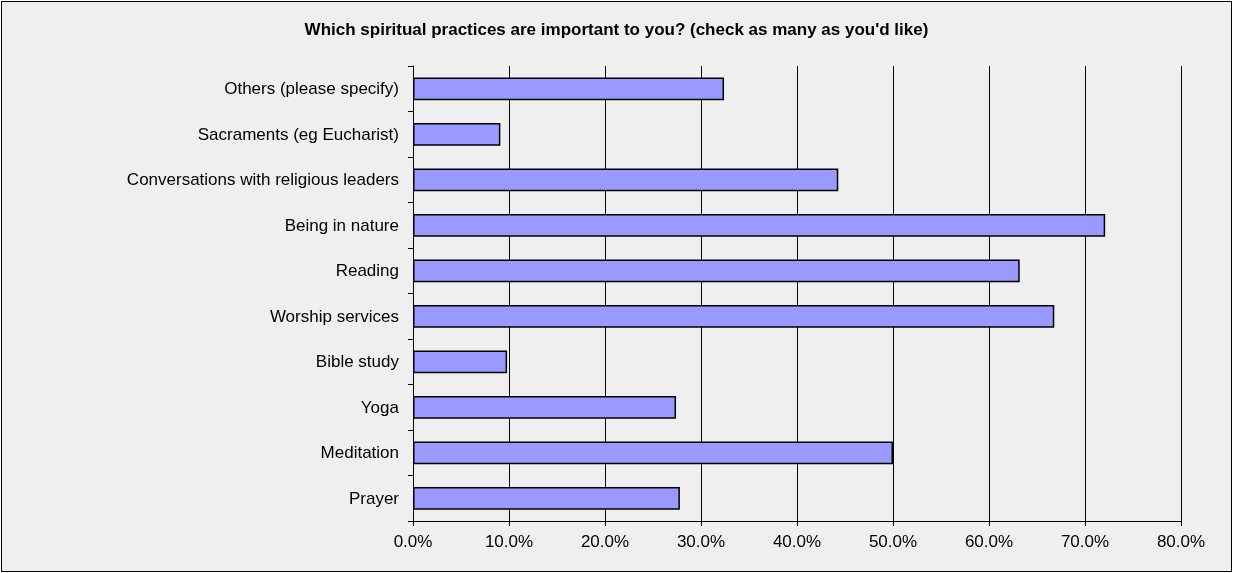 Image resolution: width=1233 pixels, height=573 pixels. Describe the element at coordinates (893, 541) in the screenshot. I see `x-tick-label: 50.0%` at that location.